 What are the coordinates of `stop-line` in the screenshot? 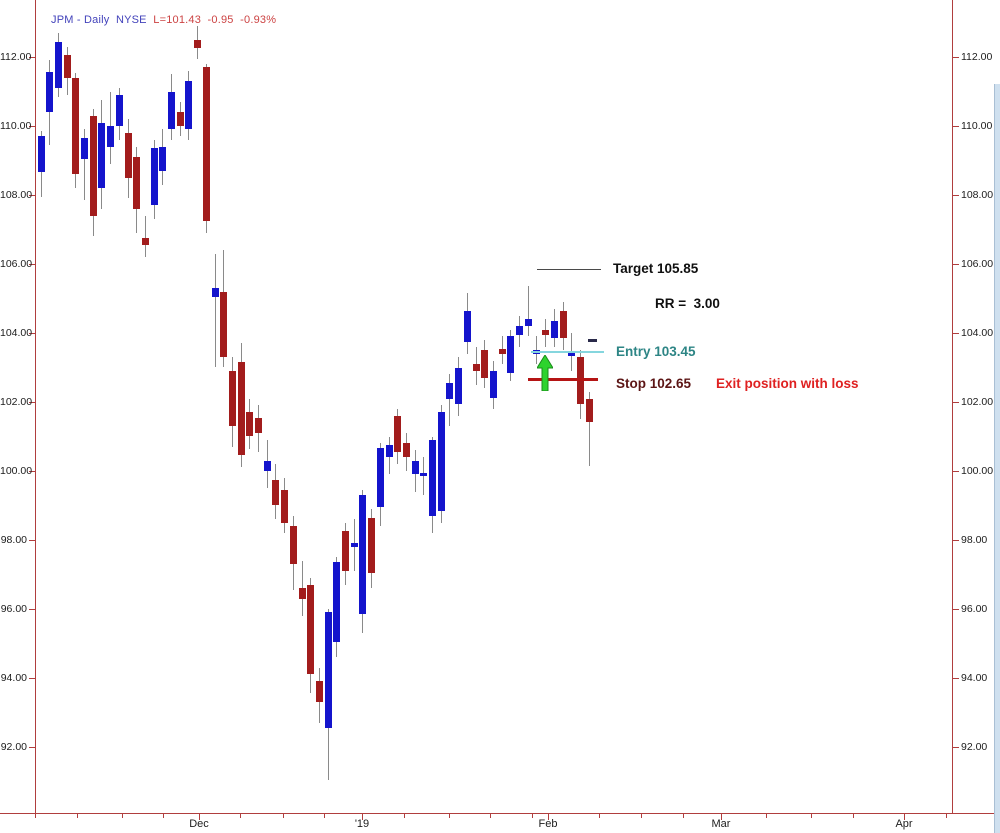 It's located at (563, 379).